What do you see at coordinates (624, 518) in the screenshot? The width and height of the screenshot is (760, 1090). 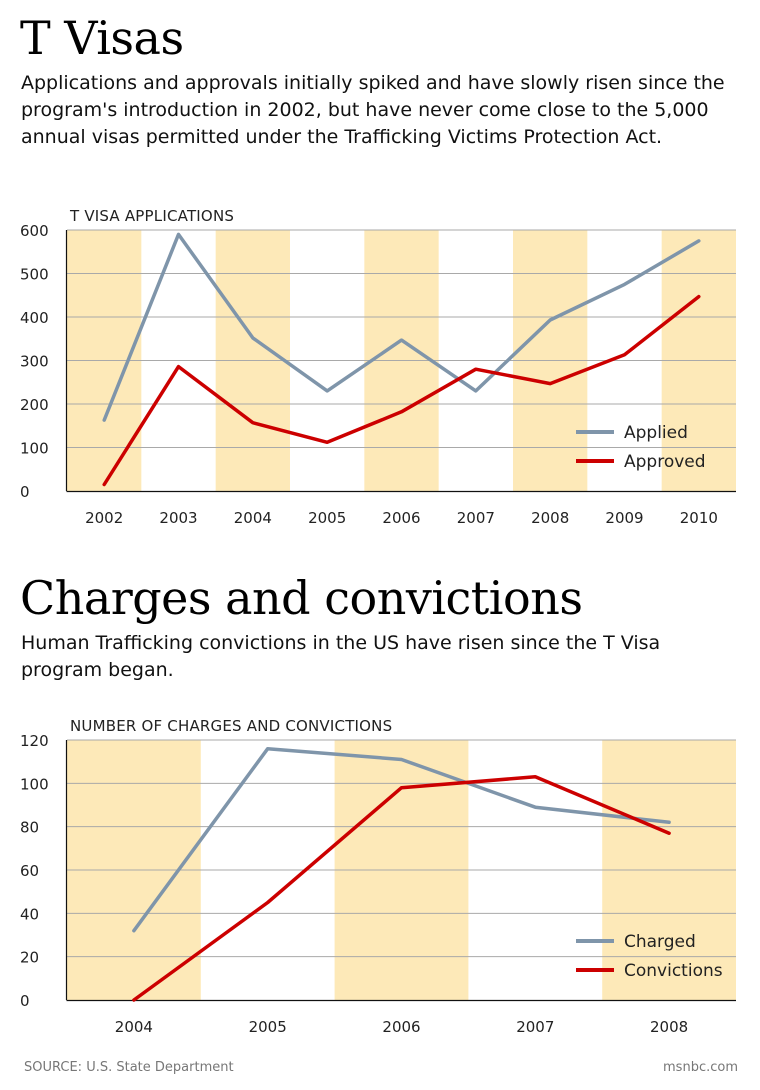 I see `chart-1-x-tick-2009: 2009` at bounding box center [624, 518].